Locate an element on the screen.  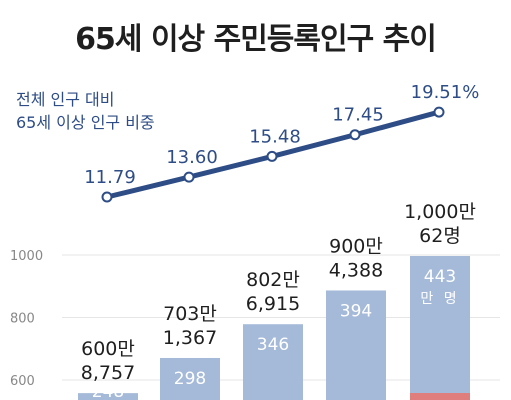
y-tick-label: 1000 is located at coordinates (26, 256).